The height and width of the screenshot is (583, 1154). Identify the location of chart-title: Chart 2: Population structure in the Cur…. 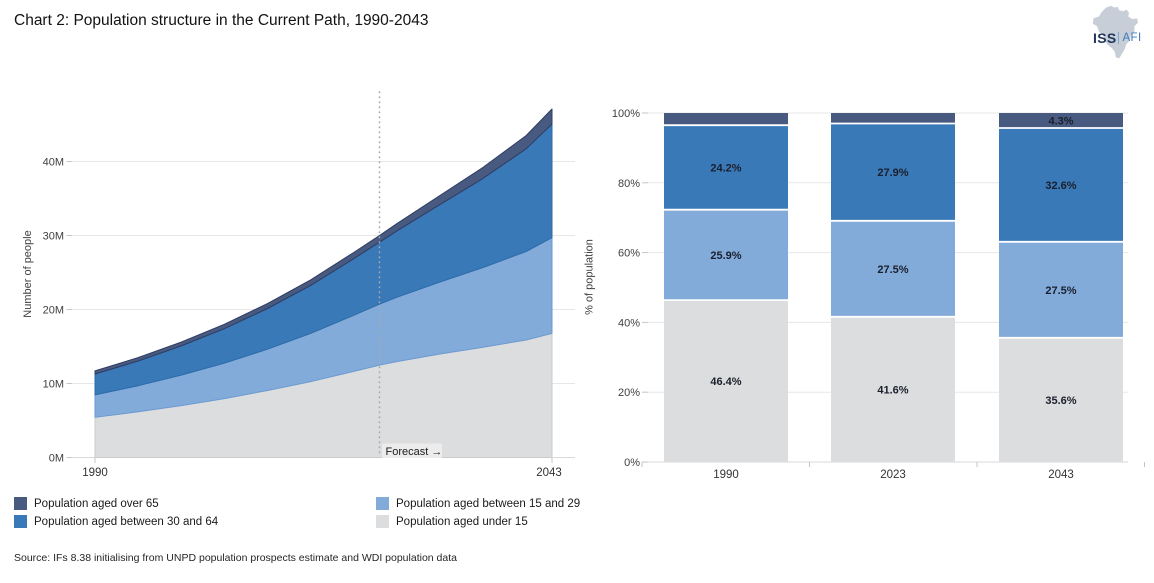
(221, 20).